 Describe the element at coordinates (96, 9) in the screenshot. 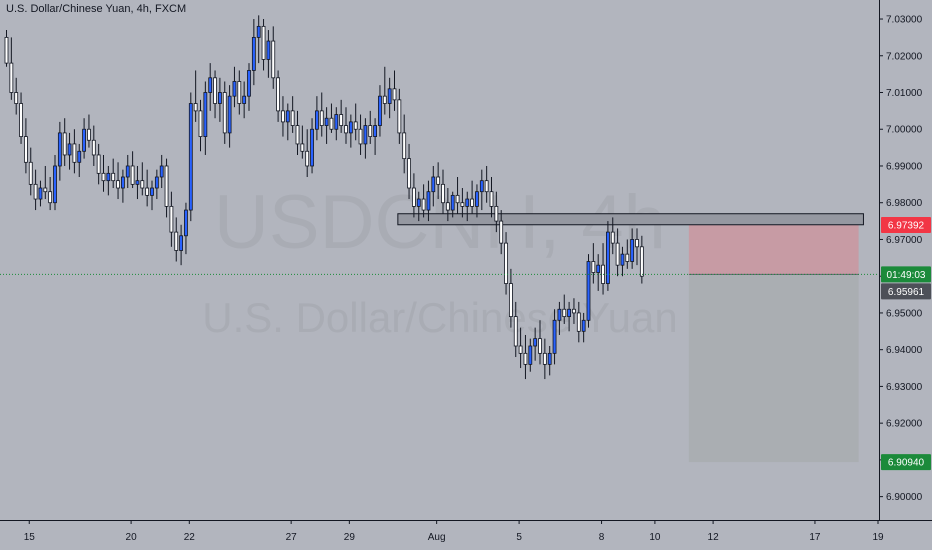

I see `symbol-title: U.S. Dollar/Chinese Yuan, 4h, FXCM` at that location.